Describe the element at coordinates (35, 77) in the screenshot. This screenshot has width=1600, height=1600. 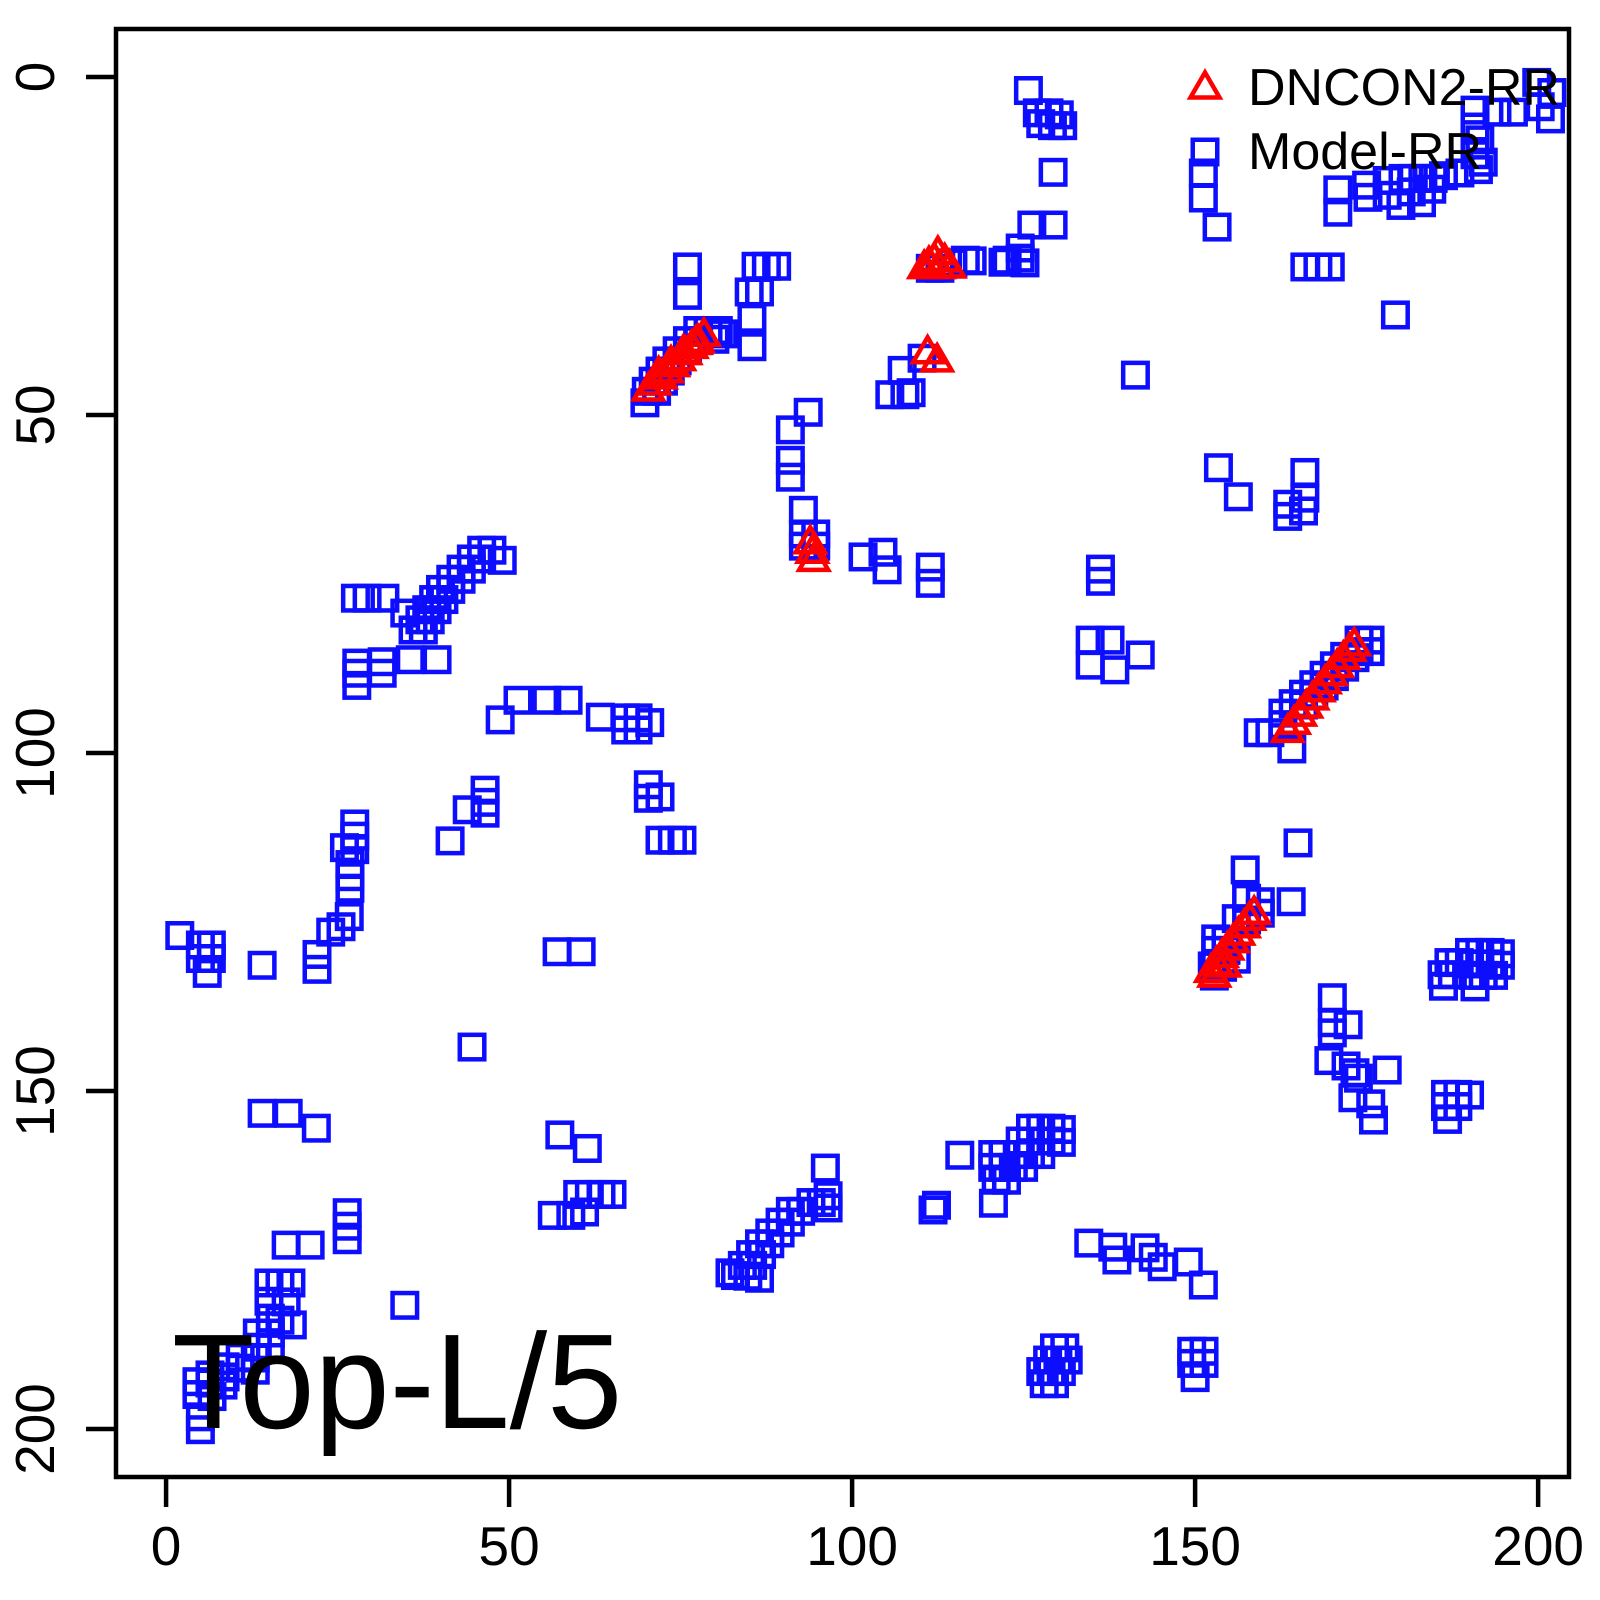
I see `y-tick-label: 0` at that location.